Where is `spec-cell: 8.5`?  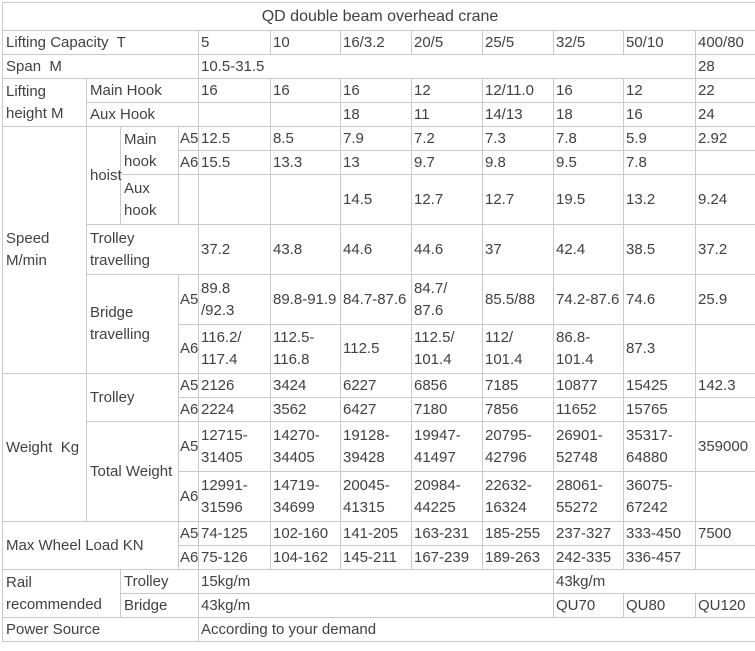 spec-cell: 8.5 is located at coordinates (305, 138).